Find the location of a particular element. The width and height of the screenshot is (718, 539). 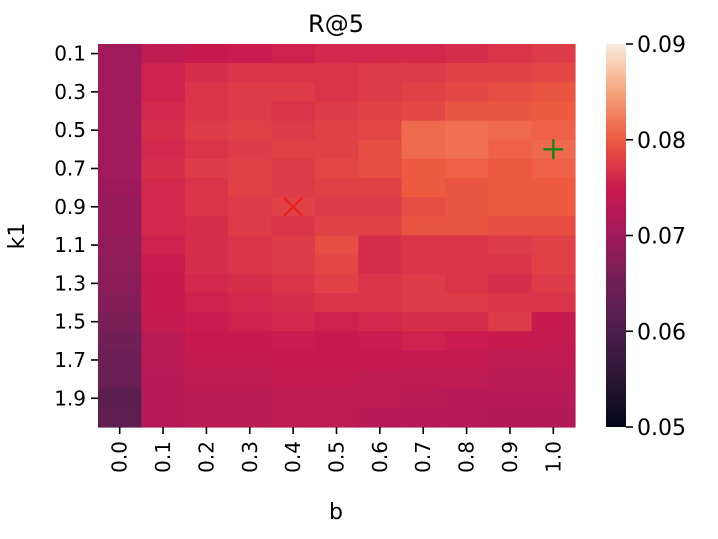

x-tick-label: 0.1 is located at coordinates (163, 457).